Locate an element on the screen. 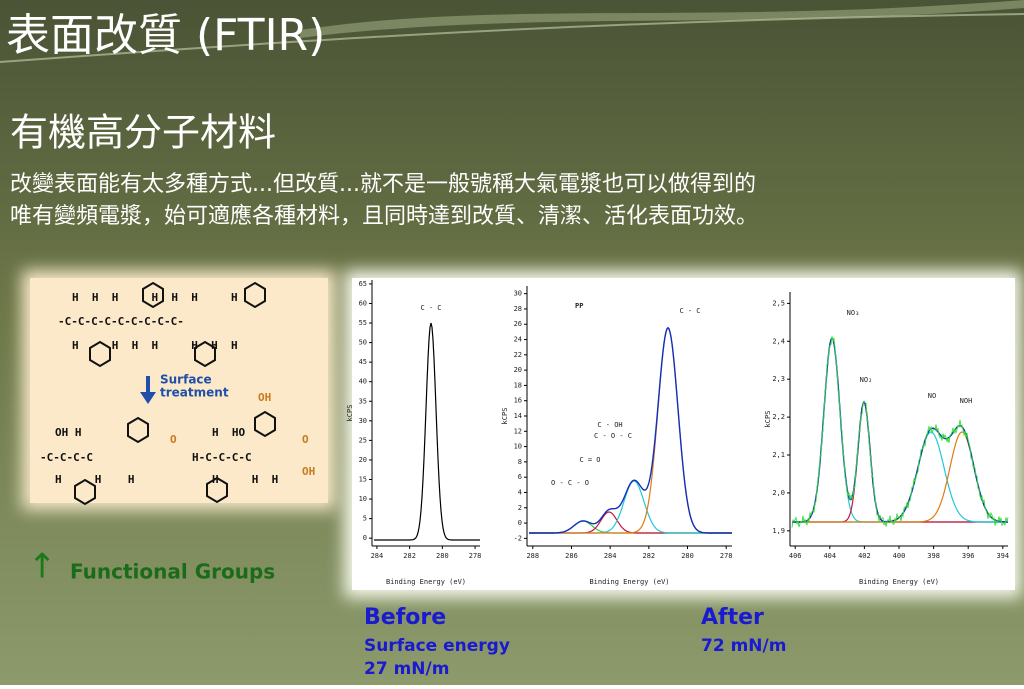 This screenshot has height=689, width=1024. peak-label: C - OH is located at coordinates (609, 425).